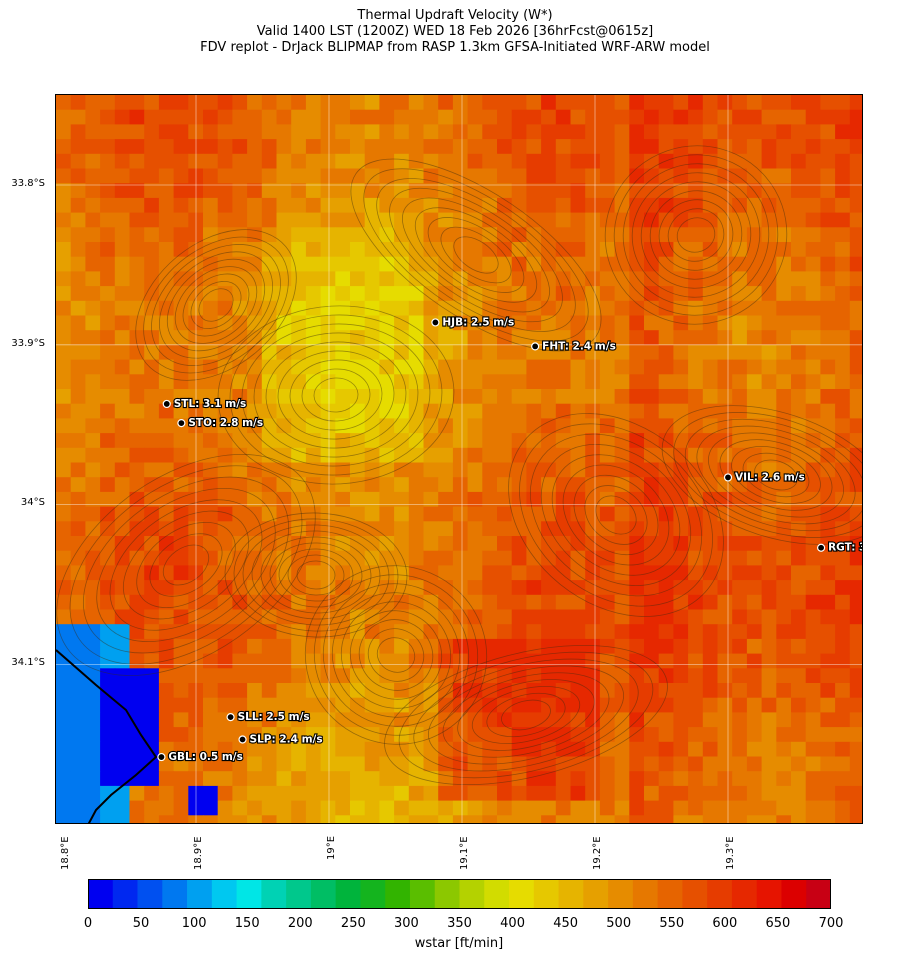 This screenshot has height=962, width=910. I want to click on colorbar-tick-label: 400, so click(512, 923).